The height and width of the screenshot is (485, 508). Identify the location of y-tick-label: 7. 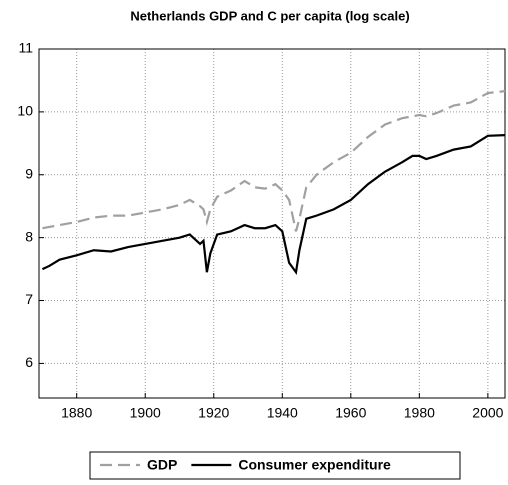
(29, 299).